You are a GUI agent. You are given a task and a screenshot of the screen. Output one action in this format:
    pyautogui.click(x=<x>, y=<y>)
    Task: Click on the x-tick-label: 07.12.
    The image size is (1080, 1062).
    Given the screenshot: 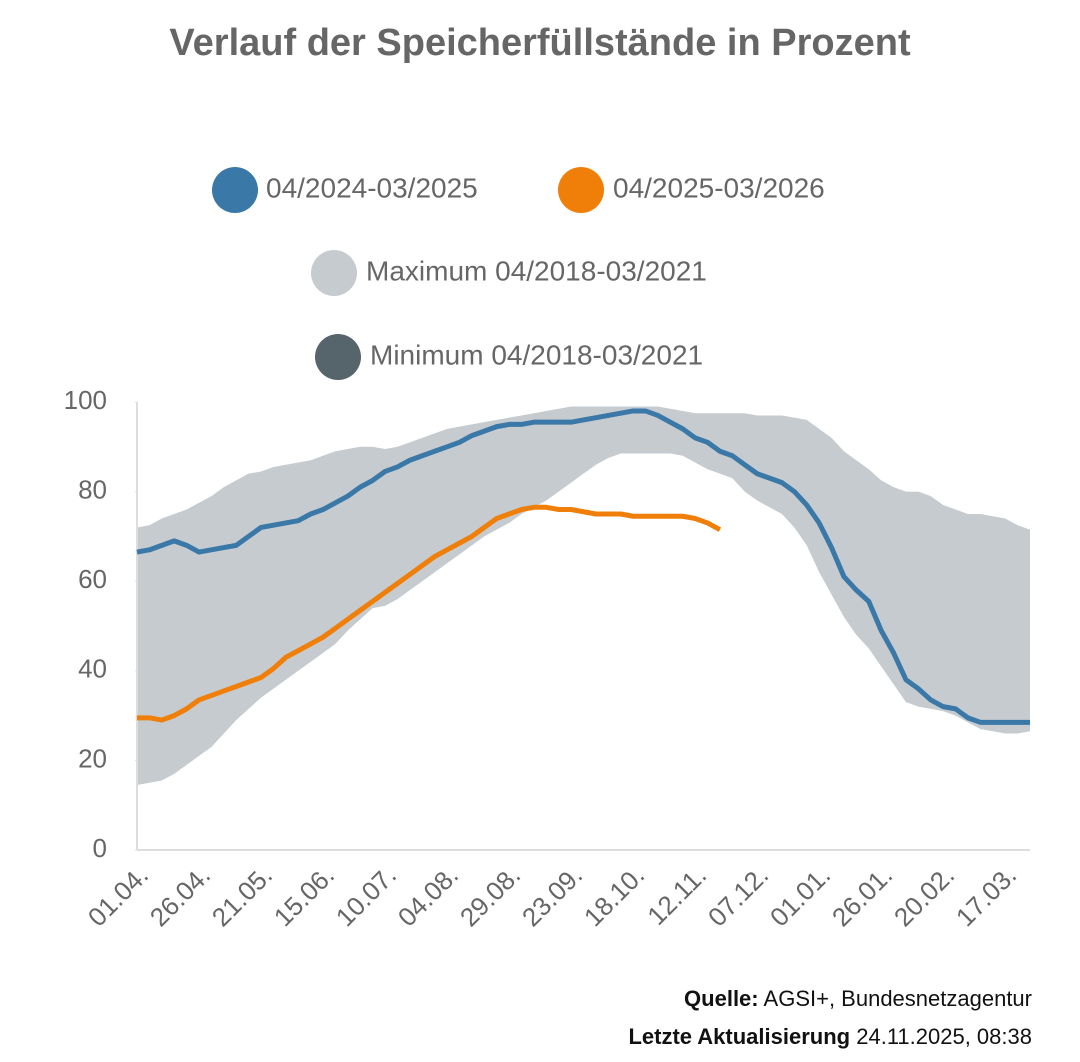 What is the action you would take?
    pyautogui.click(x=738, y=896)
    